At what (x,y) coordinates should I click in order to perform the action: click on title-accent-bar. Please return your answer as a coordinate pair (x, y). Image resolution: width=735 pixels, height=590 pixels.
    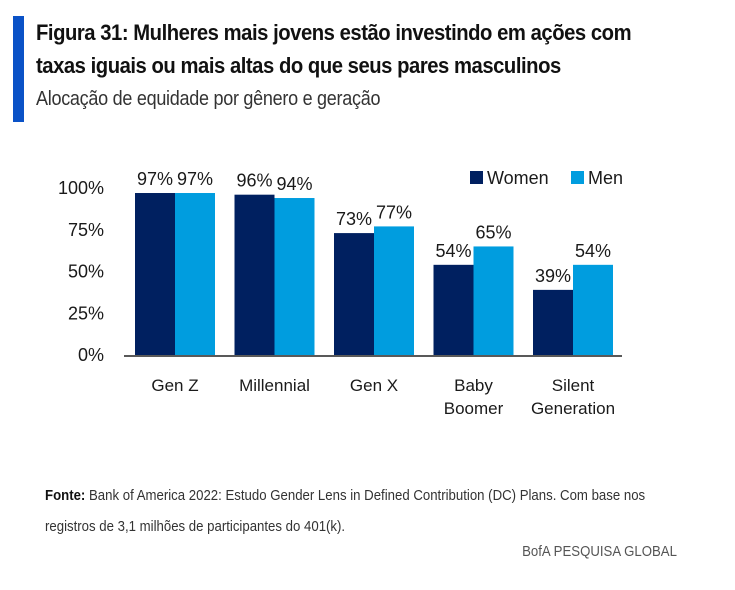
    Looking at the image, I should click on (18, 69).